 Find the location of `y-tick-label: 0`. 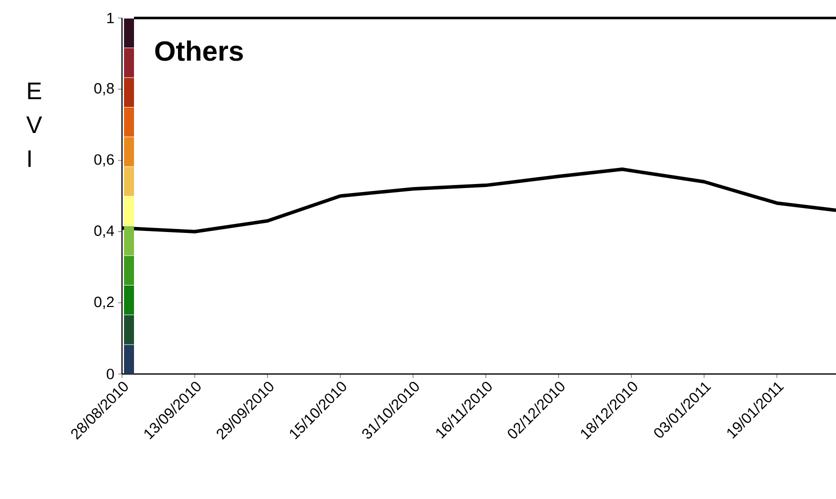

y-tick-label: 0 is located at coordinates (110, 374).